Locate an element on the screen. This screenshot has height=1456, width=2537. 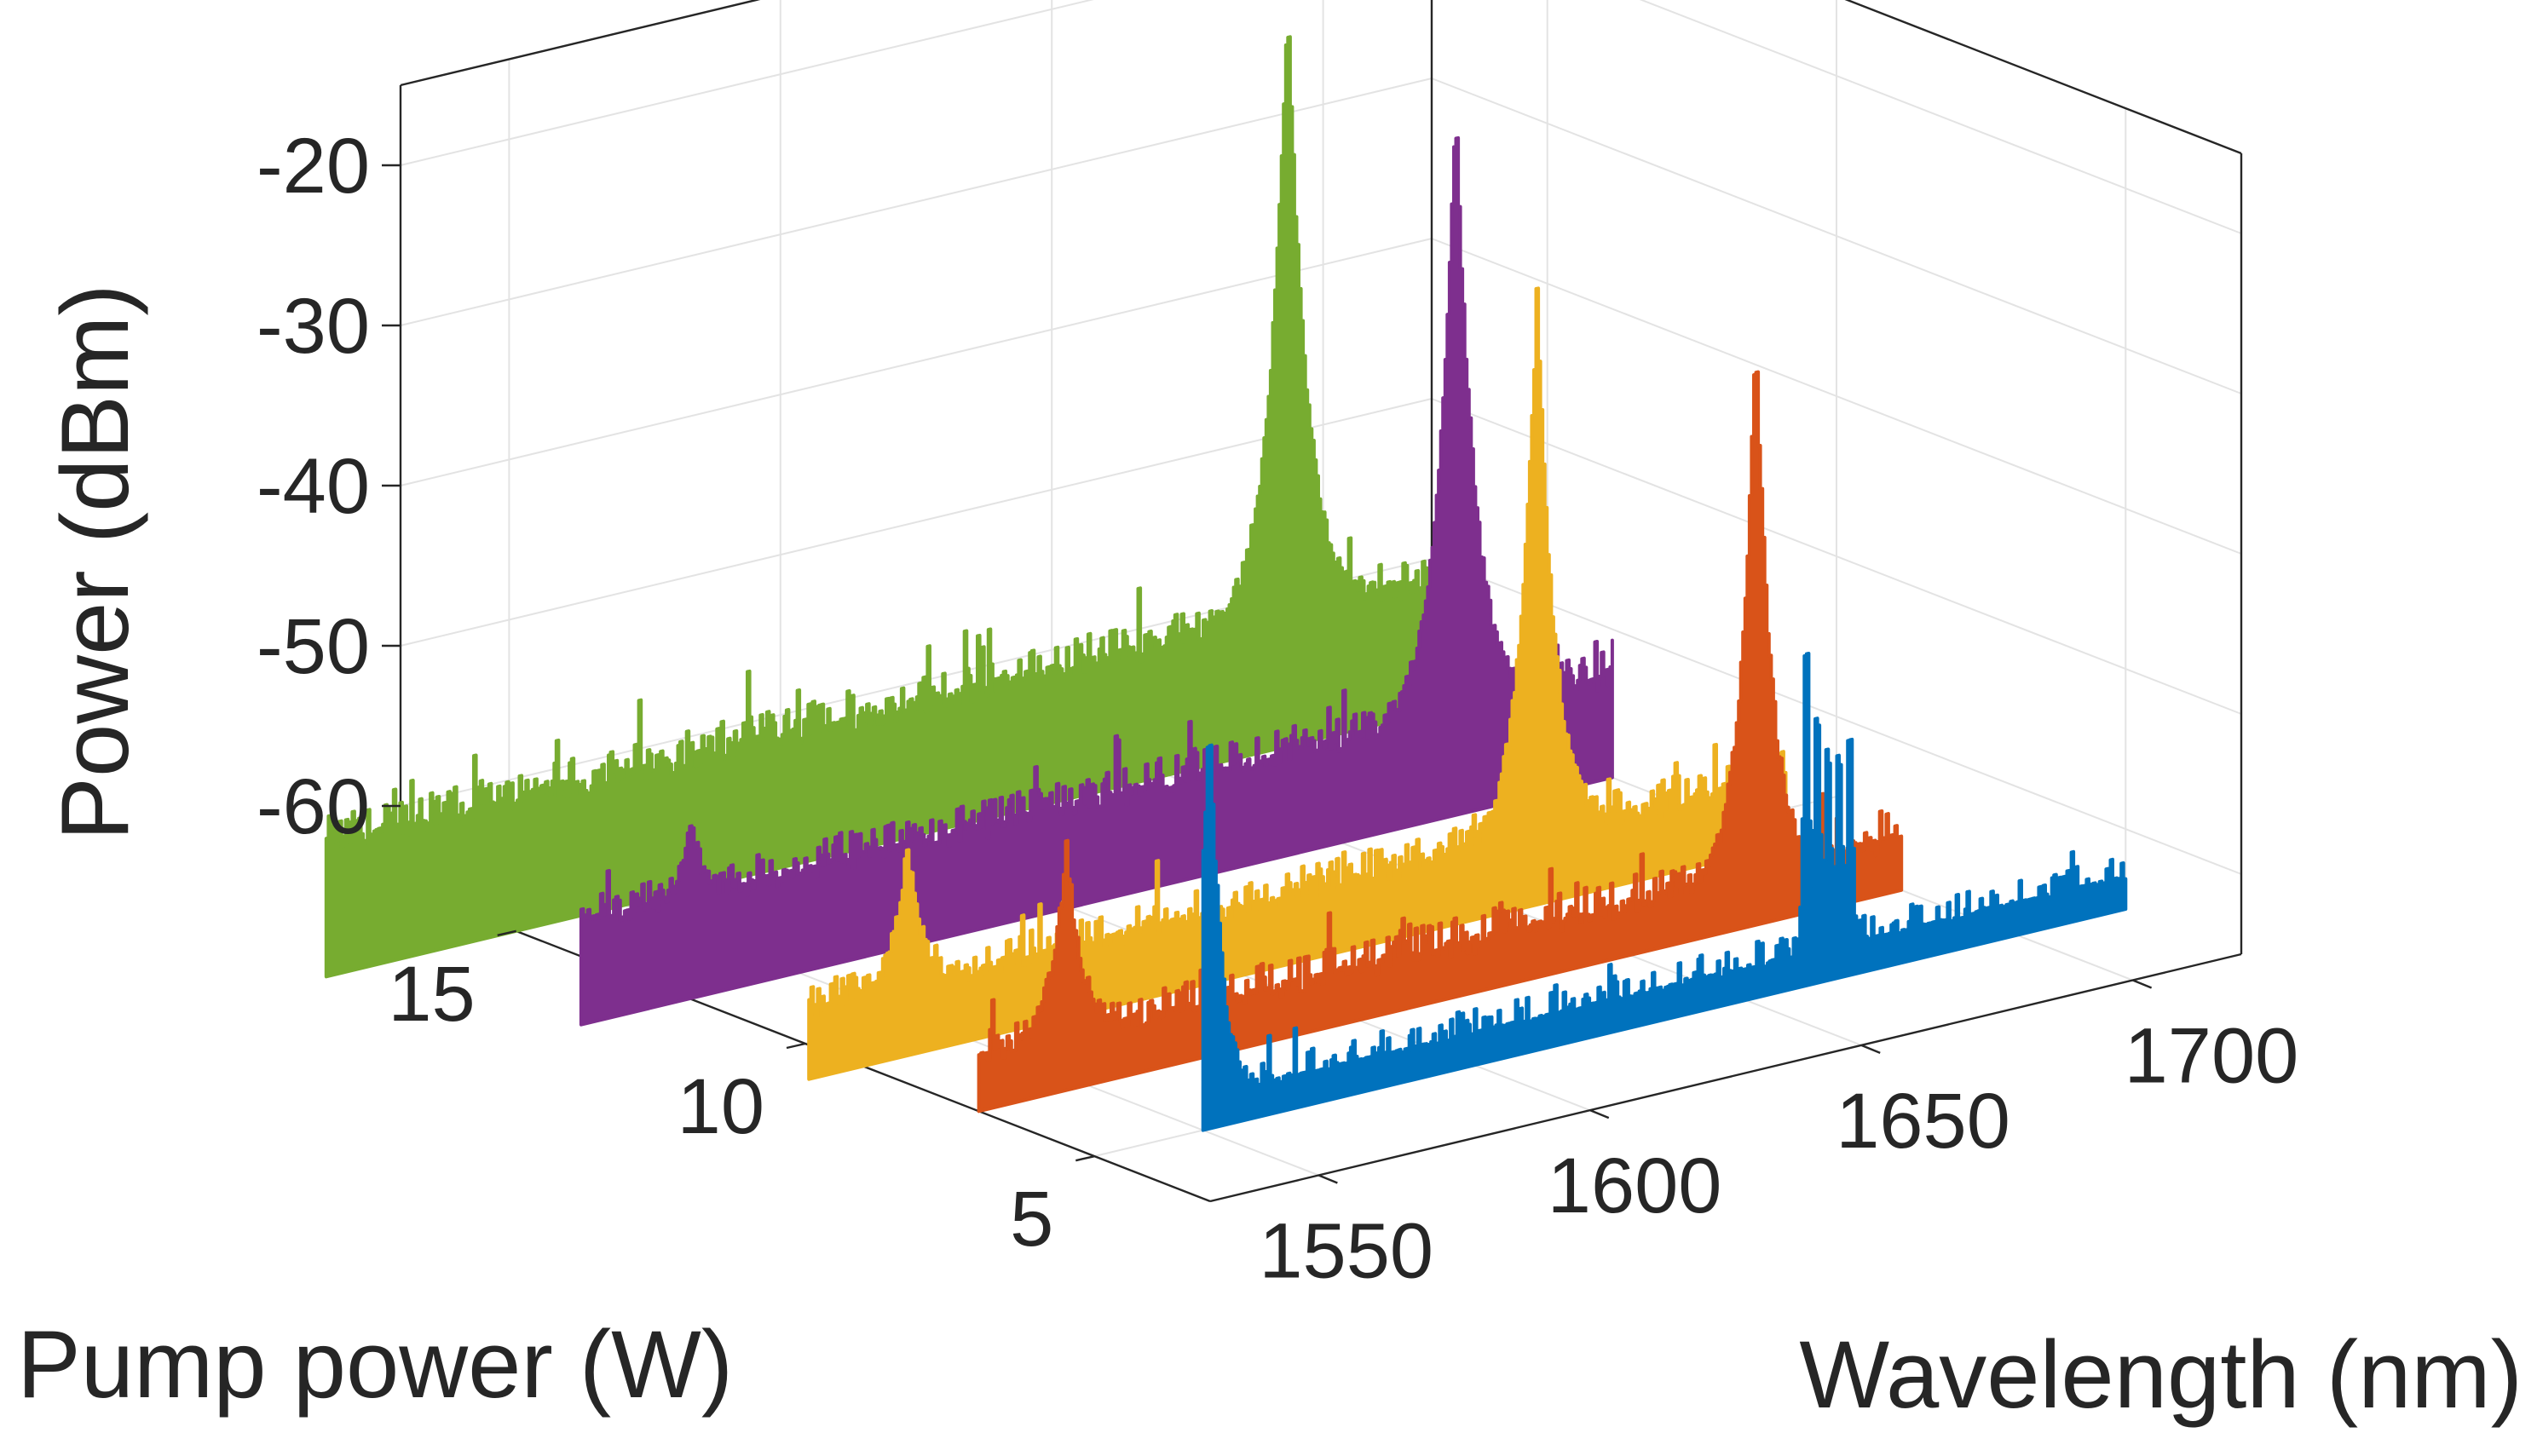
z-axis-label: Power (dBm) is located at coordinates (95, 562).